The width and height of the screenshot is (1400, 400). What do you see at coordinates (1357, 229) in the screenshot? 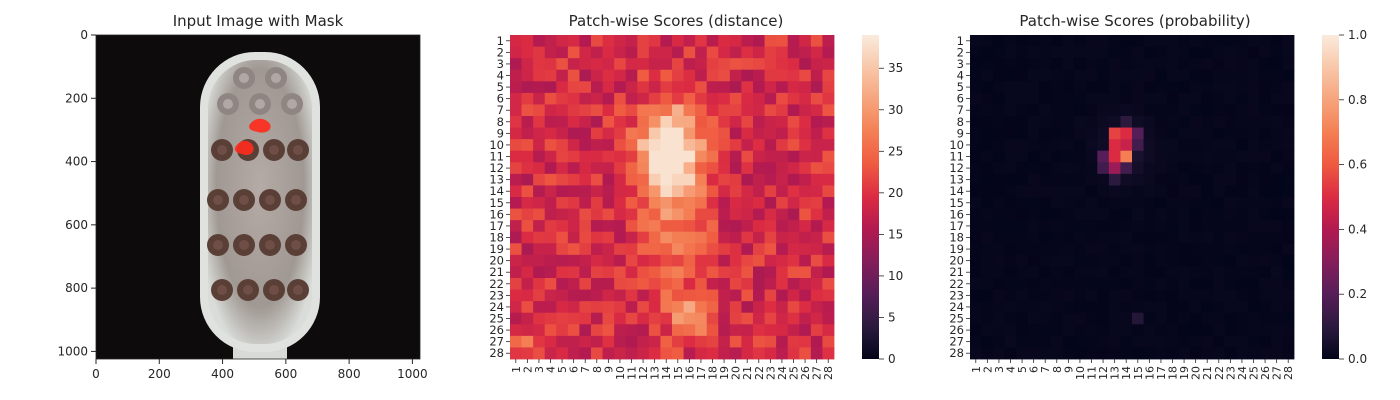
I see `colorbar-tick-label: 0.4` at bounding box center [1357, 229].